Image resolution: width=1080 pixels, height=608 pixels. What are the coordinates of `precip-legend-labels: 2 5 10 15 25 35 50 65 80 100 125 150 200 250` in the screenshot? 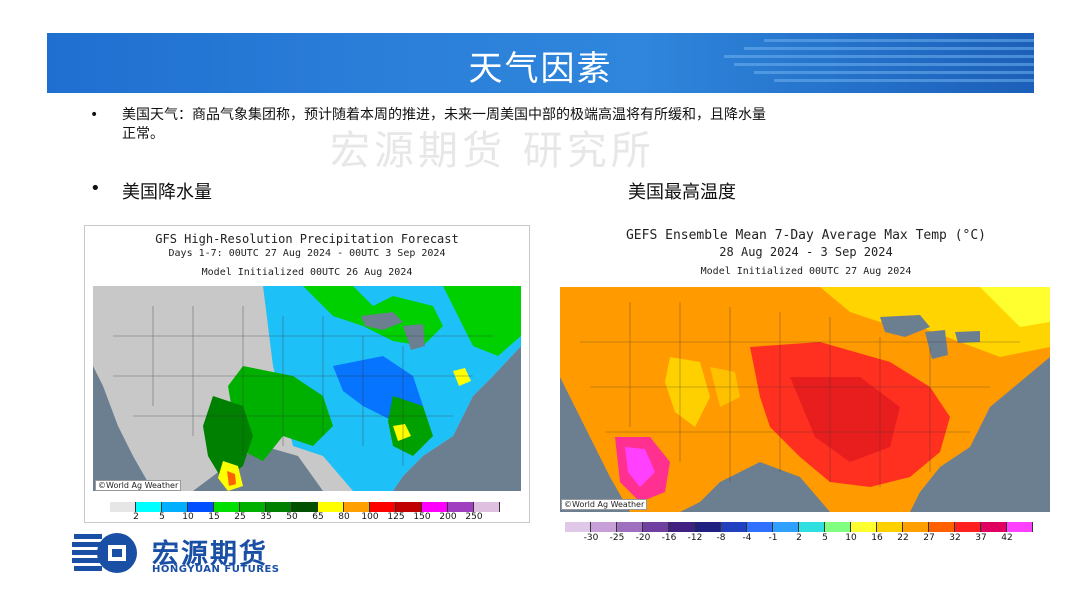 It's located at (300, 518).